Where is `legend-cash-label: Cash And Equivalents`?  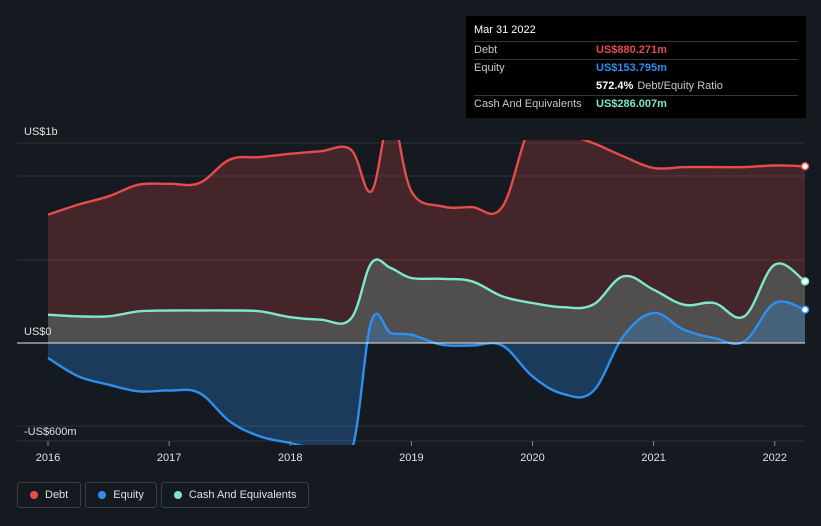
legend-cash-label: Cash And Equivalents is located at coordinates (242, 495).